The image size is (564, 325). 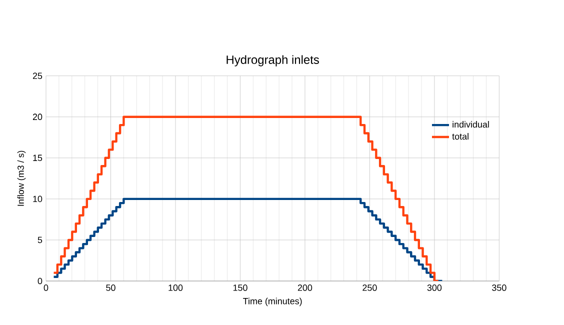 I want to click on x-axis-title: Time (minutes), so click(x=272, y=302).